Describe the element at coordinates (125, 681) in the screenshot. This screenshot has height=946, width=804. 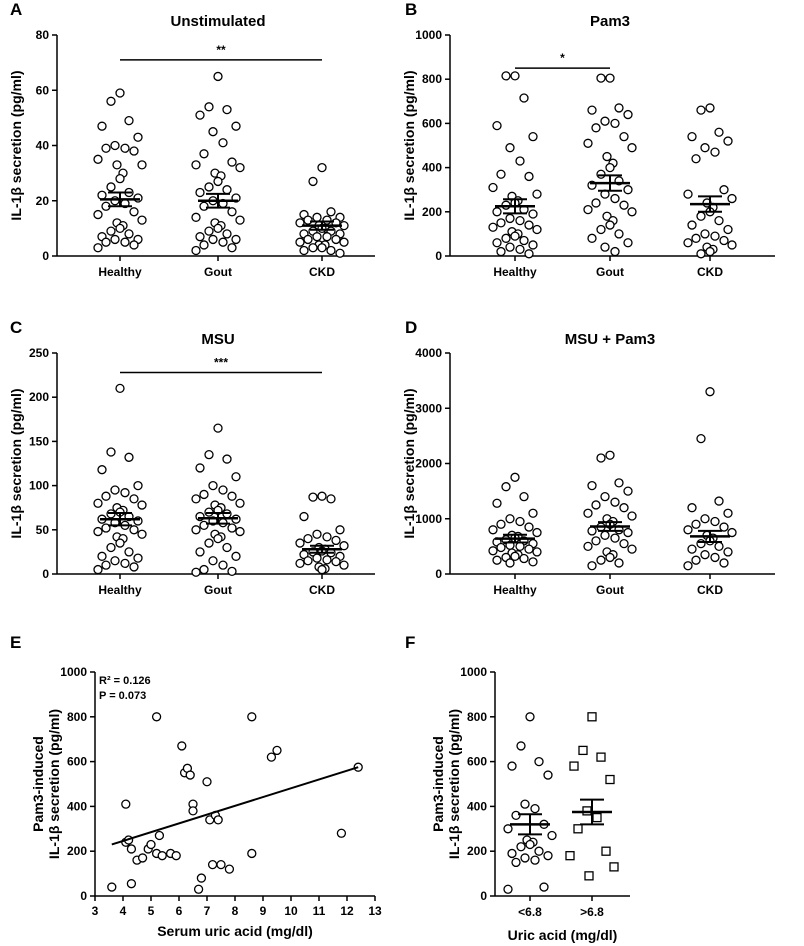
I see `r-squared-label: R² = 0.126` at that location.